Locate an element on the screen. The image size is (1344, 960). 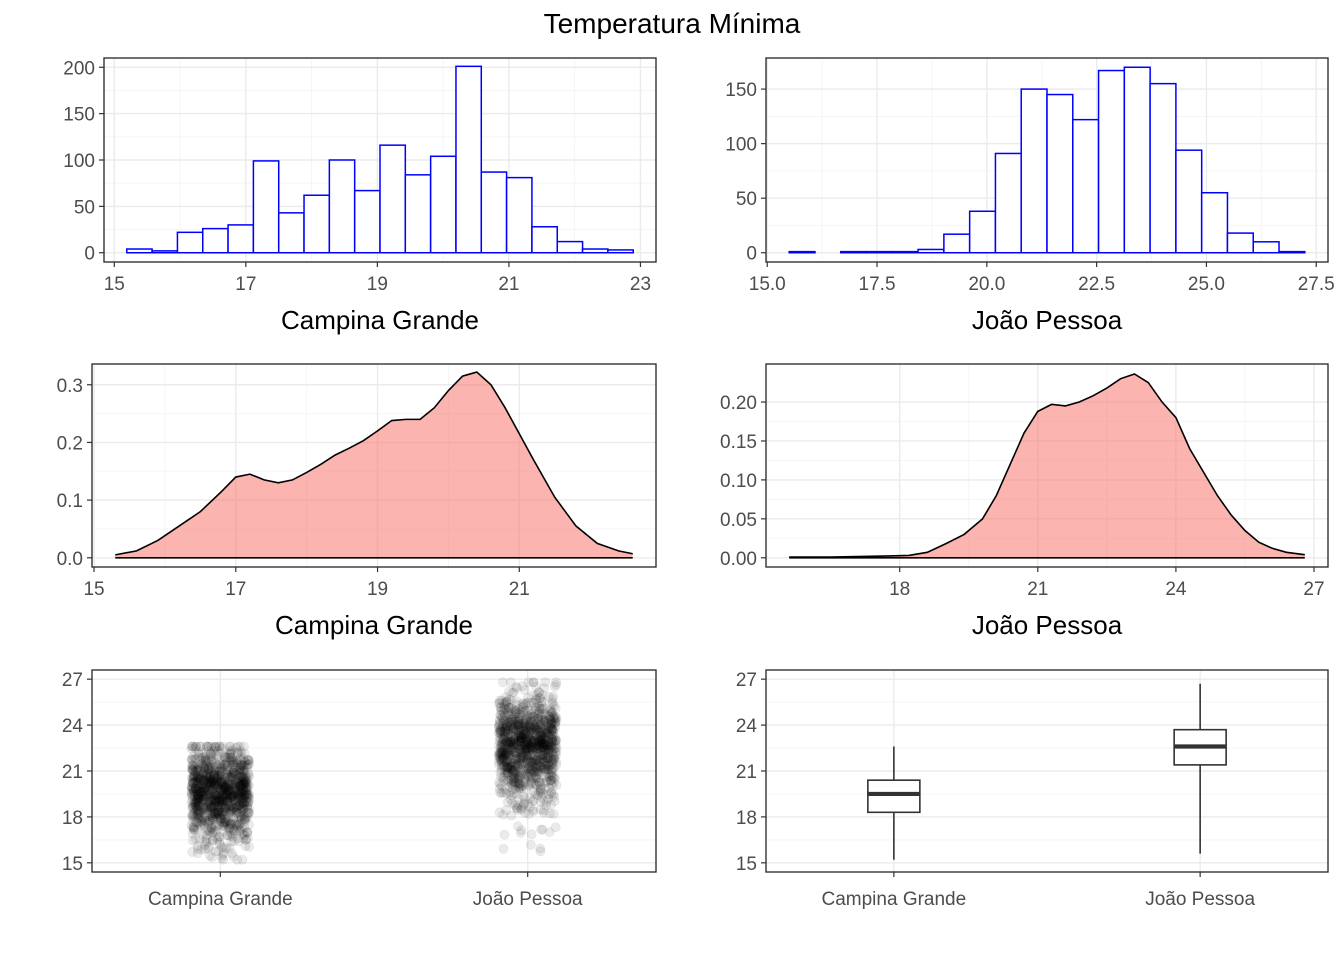
x-axis-title: Campina Grande is located at coordinates (380, 320).